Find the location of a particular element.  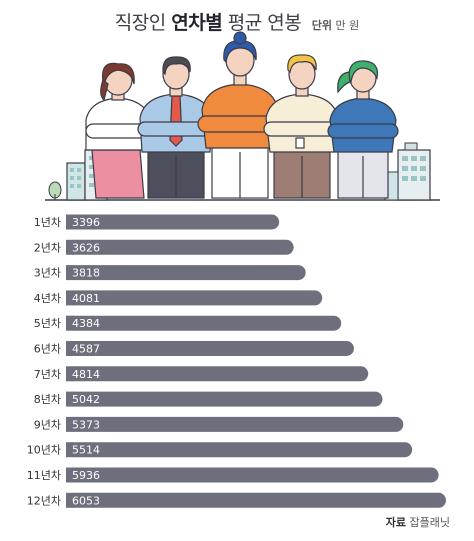

value-label: 4081 is located at coordinates (86, 298).